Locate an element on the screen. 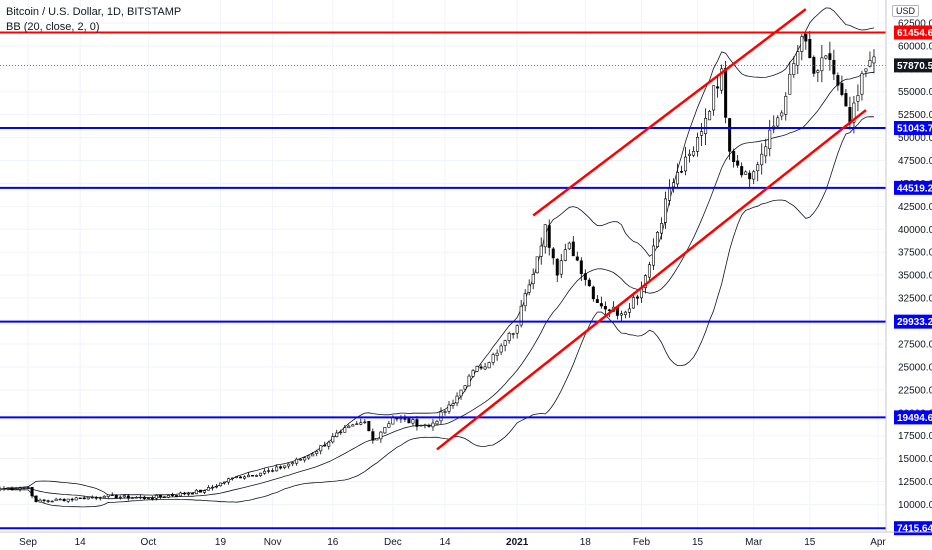  price-tick-label: 32500.00 is located at coordinates (915, 299).